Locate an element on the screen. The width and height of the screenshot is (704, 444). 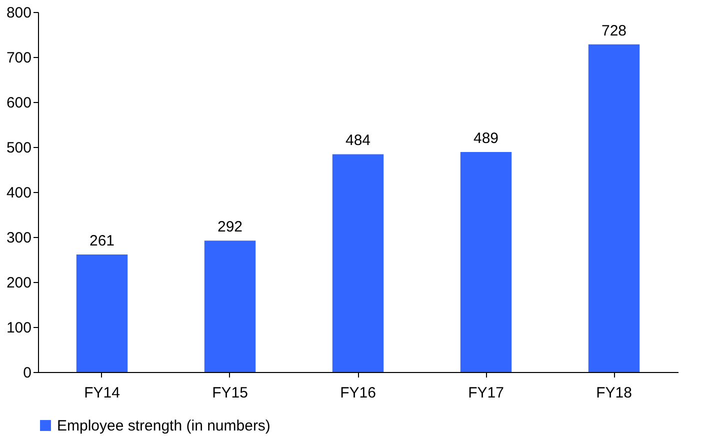
x-tick-label: FY16 is located at coordinates (358, 393).